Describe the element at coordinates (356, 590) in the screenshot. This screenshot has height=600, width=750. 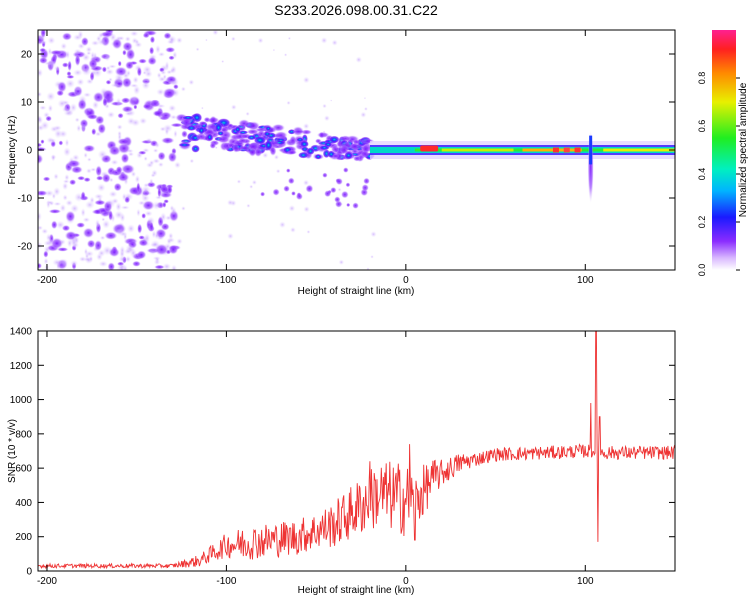
I see `bottom-x-axis-label: Height of straight line (km)` at that location.